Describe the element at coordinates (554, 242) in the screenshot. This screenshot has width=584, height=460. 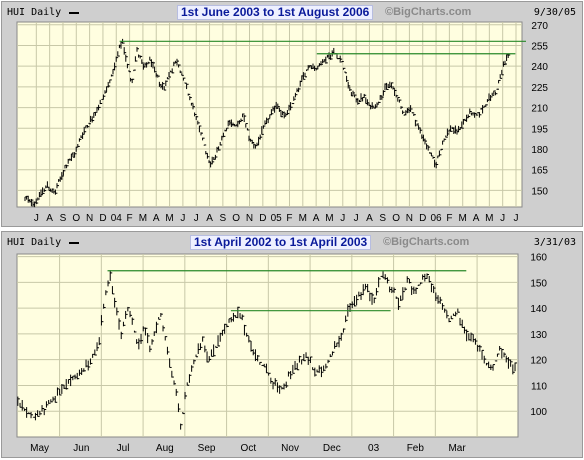
I see `date-stamp: 3/31/03` at that location.